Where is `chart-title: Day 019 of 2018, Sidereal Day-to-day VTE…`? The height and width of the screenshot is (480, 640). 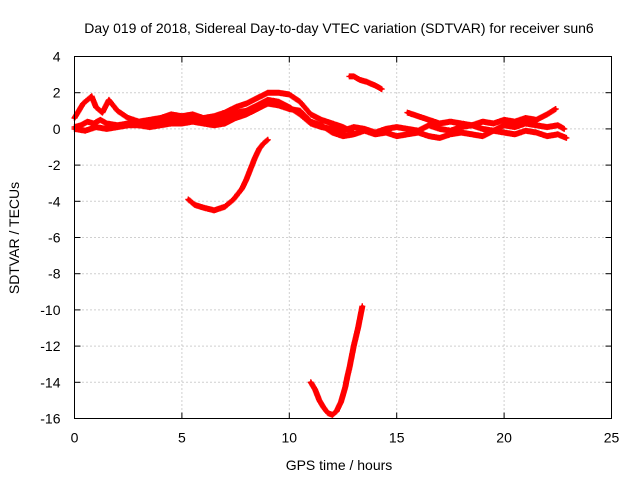
chart-title: Day 019 of 2018, Sidereal Day-to-day VTE… is located at coordinates (339, 28).